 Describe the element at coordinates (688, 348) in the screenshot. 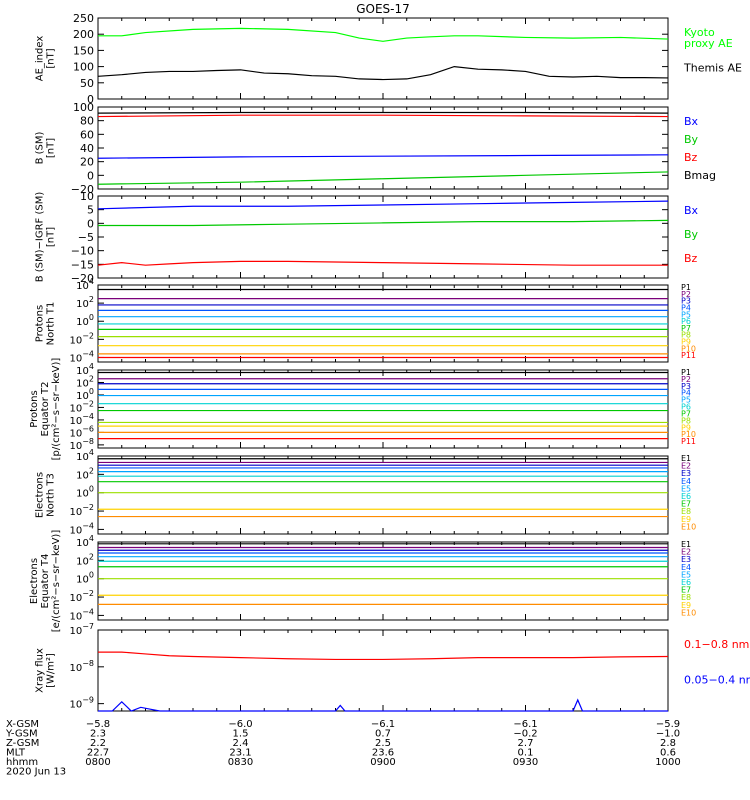

I see `channel-label: P10` at that location.